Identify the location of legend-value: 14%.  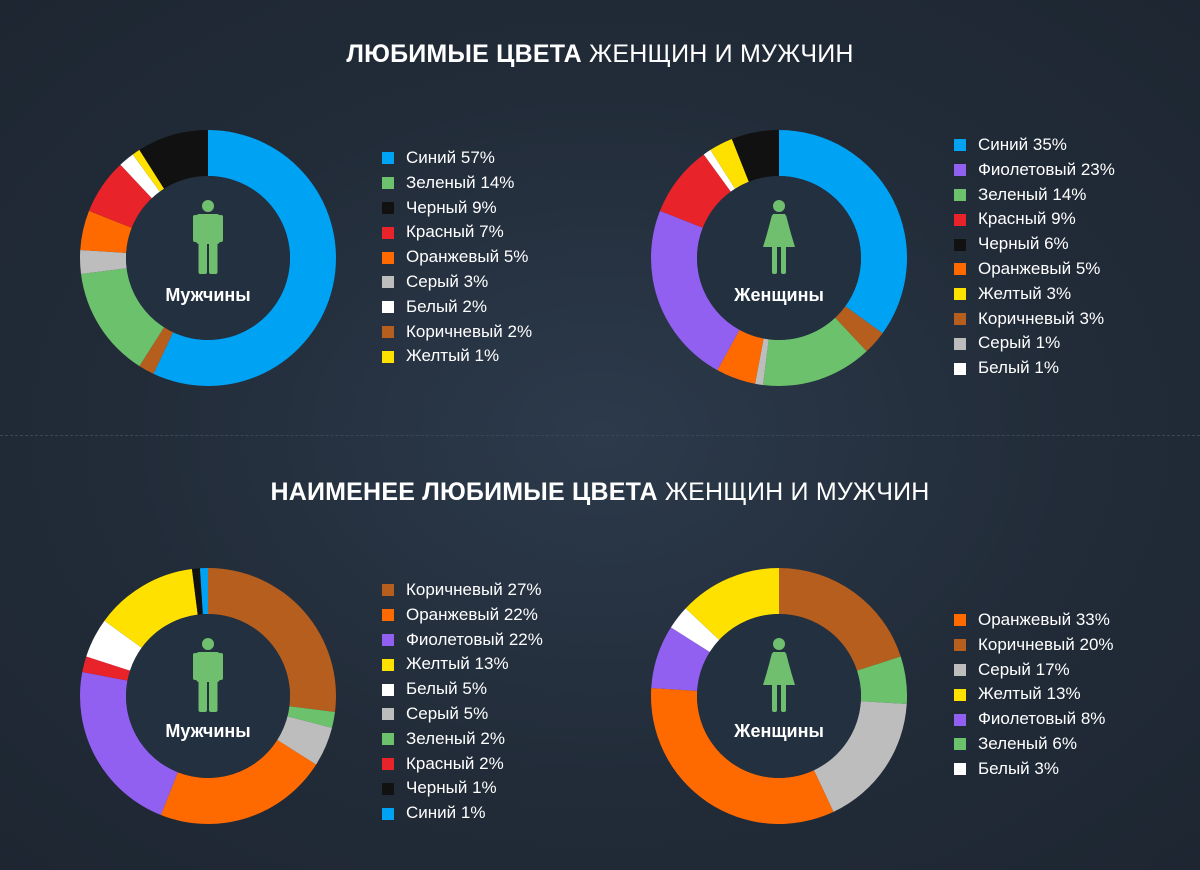
(1069, 194).